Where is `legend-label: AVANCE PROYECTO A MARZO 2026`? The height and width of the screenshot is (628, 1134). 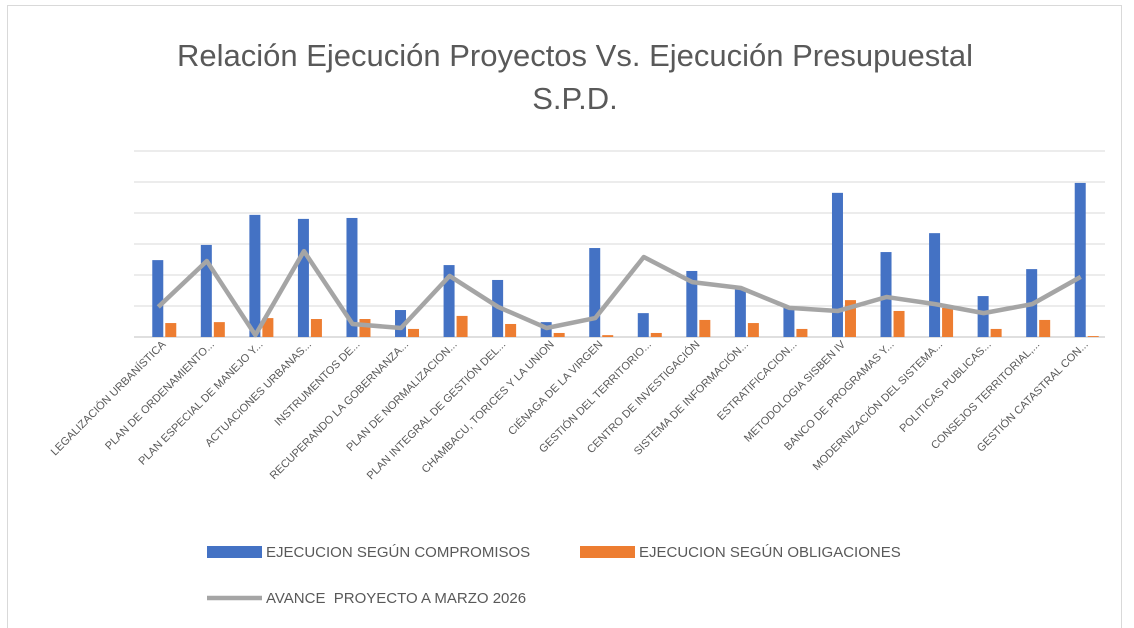
legend-label: AVANCE PROYECTO A MARZO 2026 is located at coordinates (396, 598).